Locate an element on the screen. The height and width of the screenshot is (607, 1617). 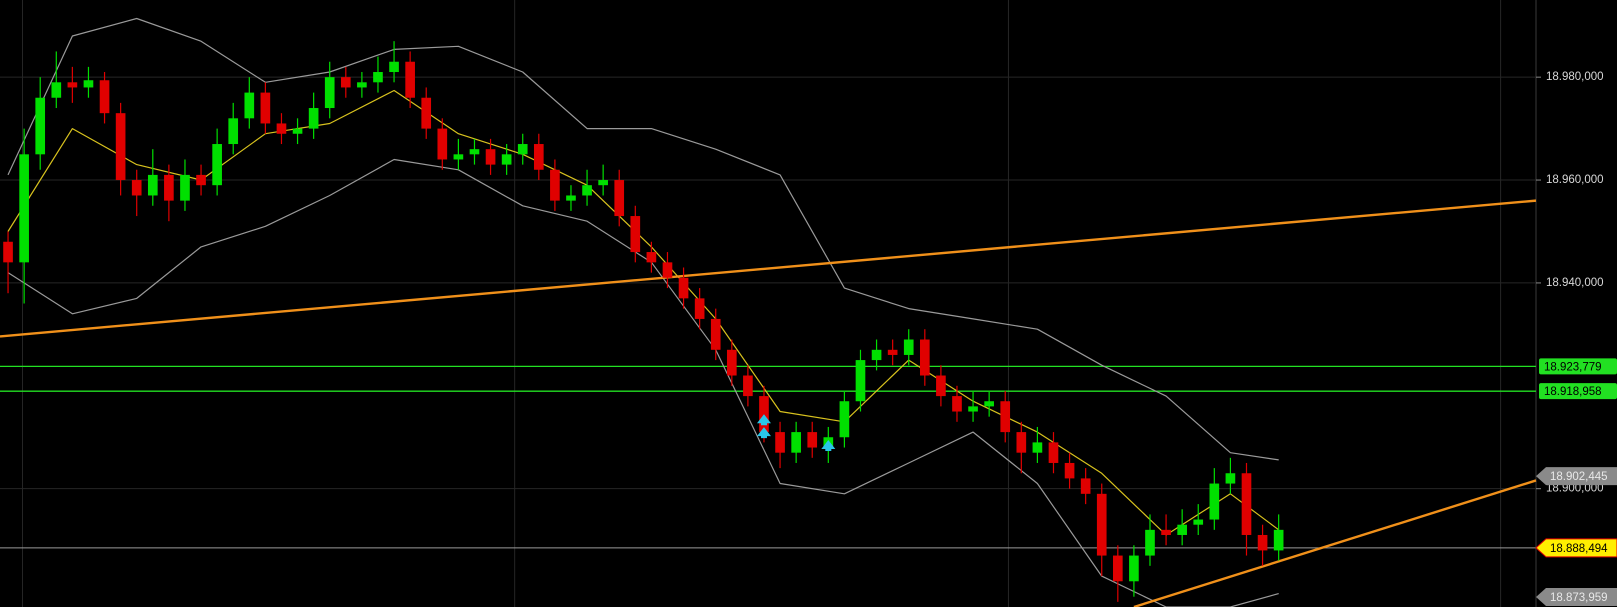
y-tick-label: 18.940,000 is located at coordinates (1575, 283).